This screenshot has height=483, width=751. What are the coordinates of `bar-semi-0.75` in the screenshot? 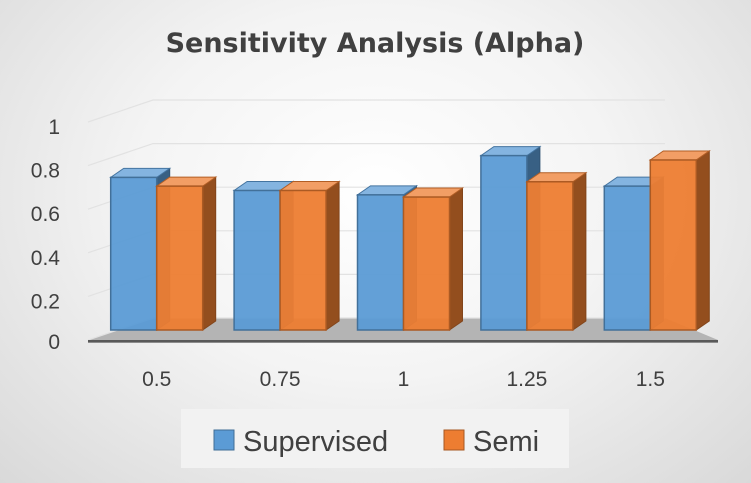 It's located at (309, 255).